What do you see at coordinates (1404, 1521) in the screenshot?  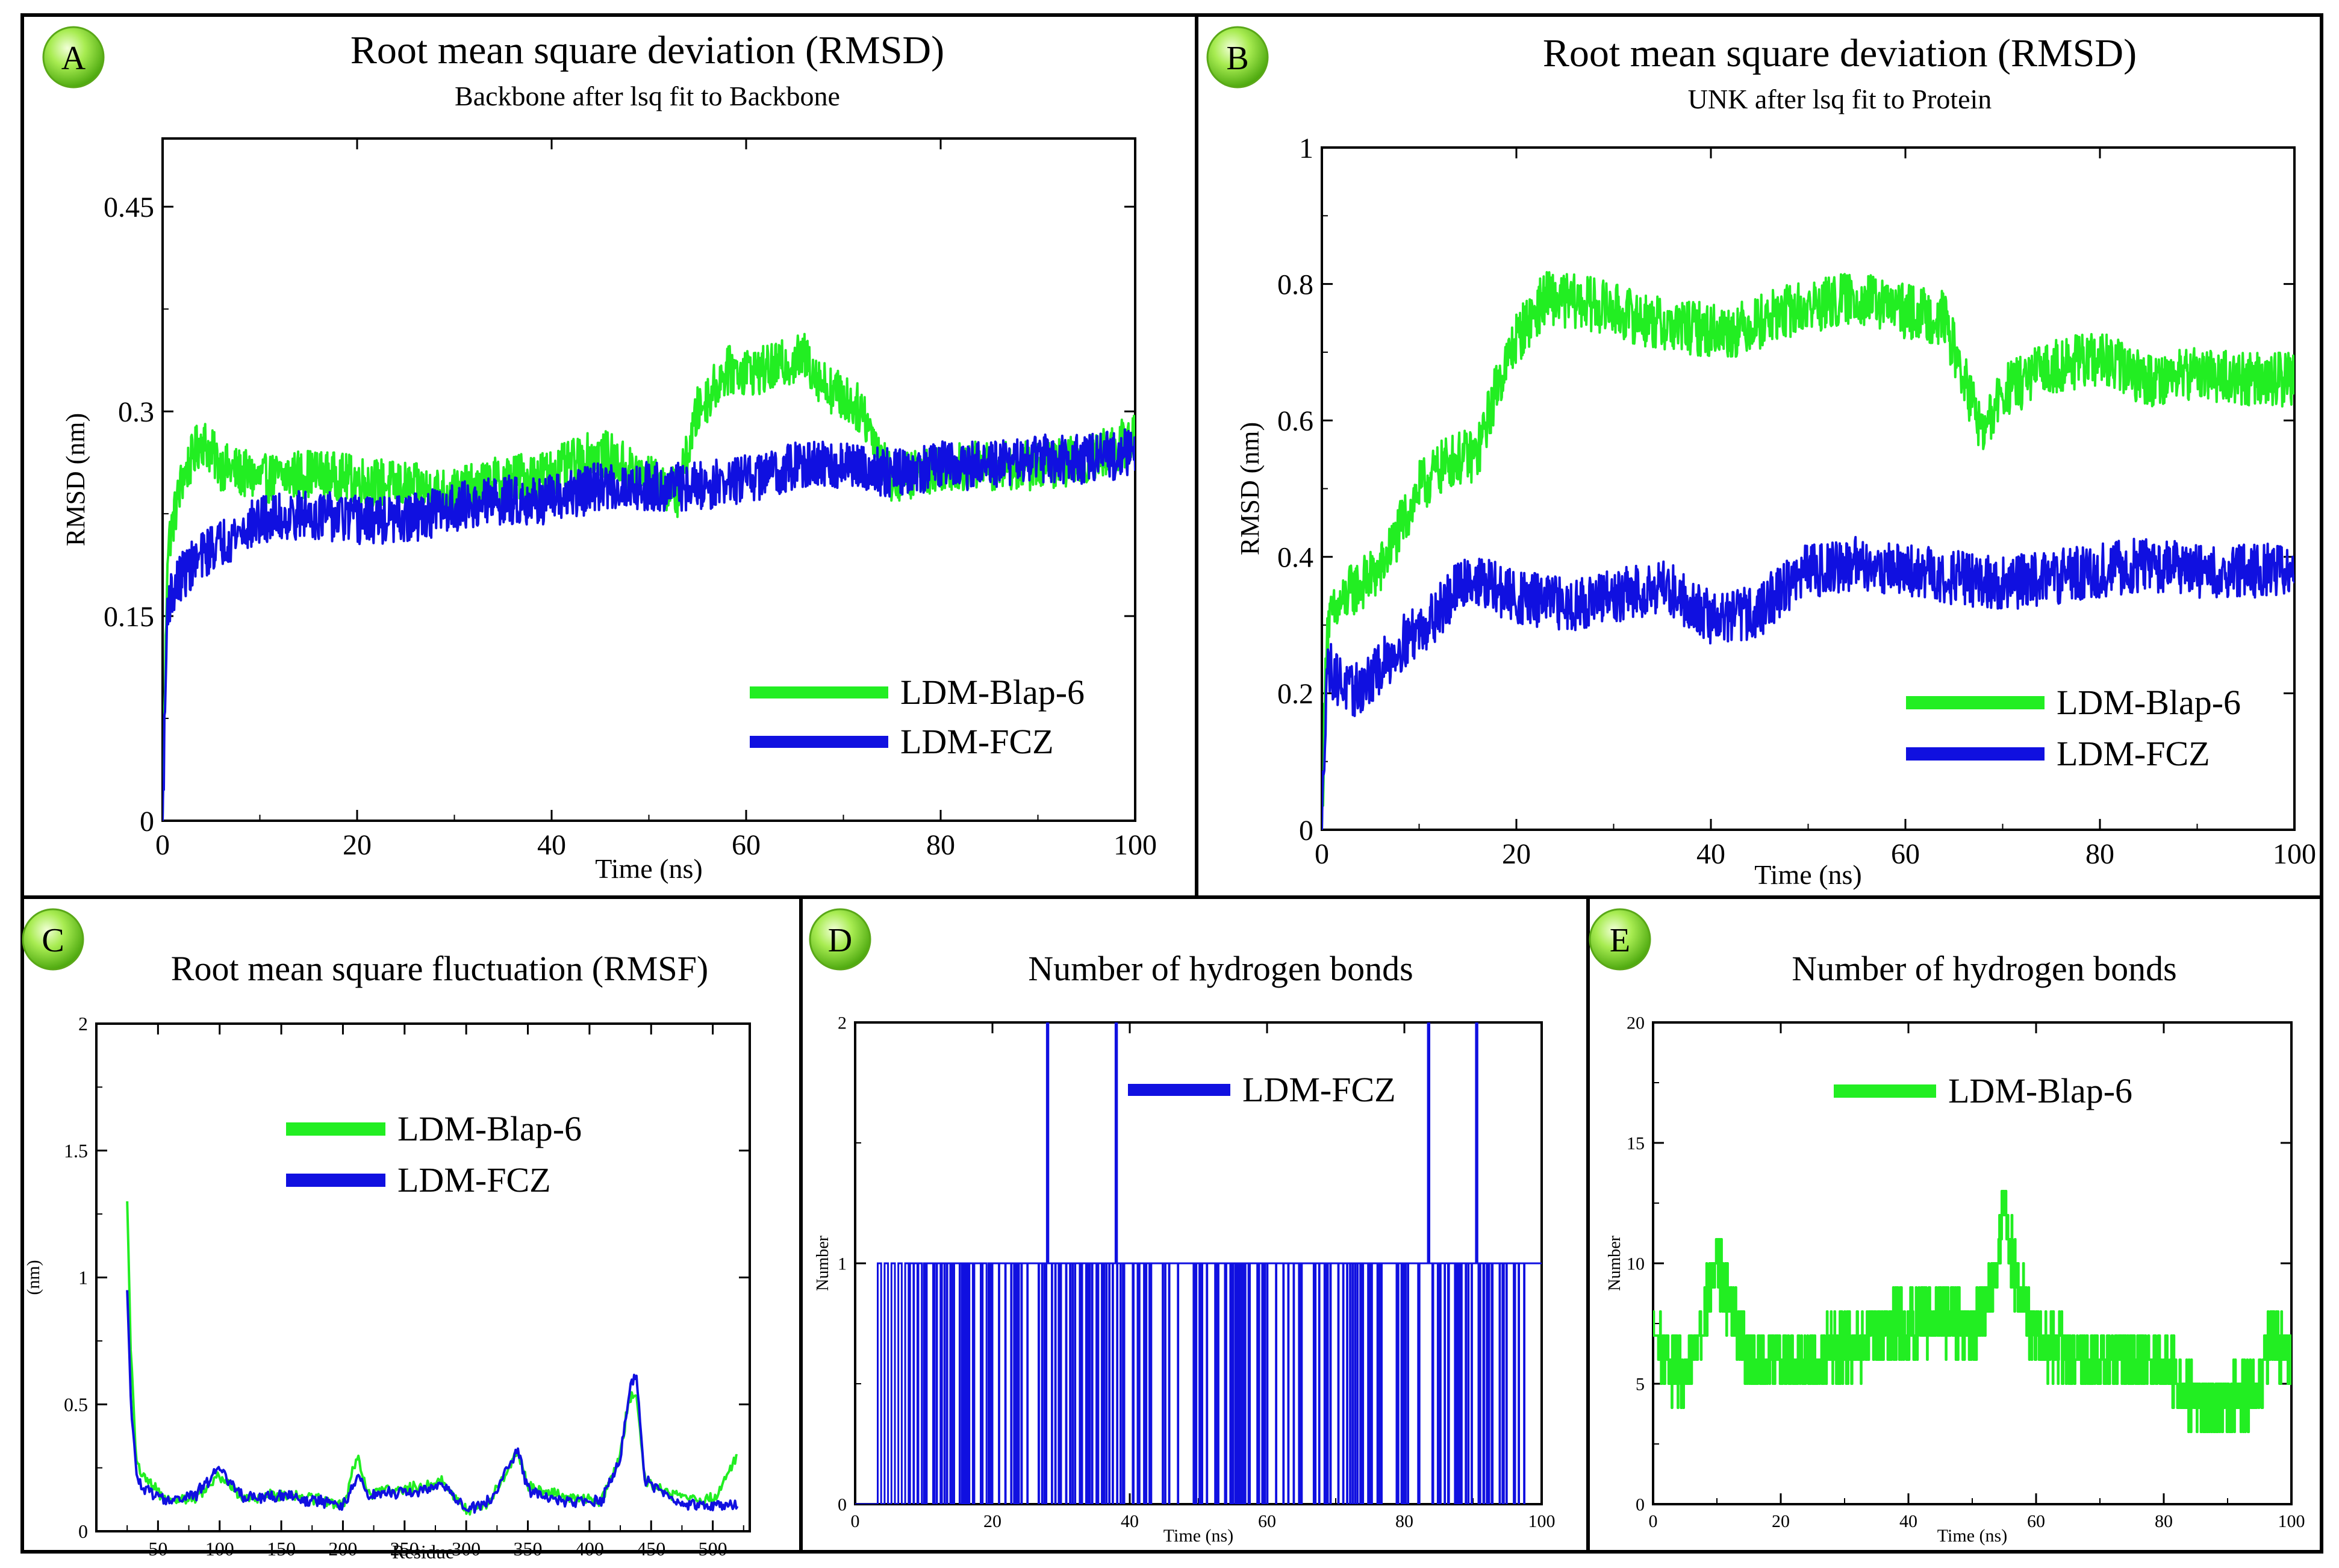 I see `x-tick-label-d: 80` at bounding box center [1404, 1521].